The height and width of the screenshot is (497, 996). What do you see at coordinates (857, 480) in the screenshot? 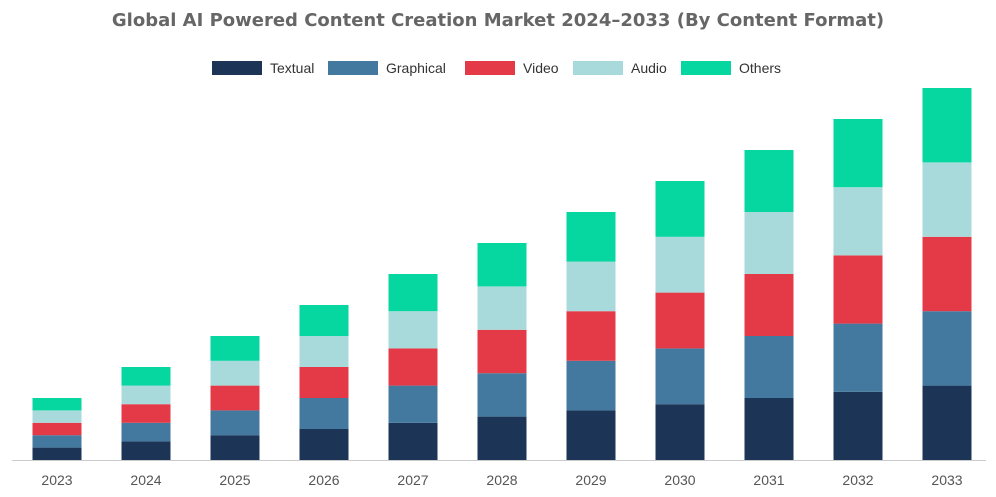
I see `x-tick-label-2032: 2032` at bounding box center [857, 480].